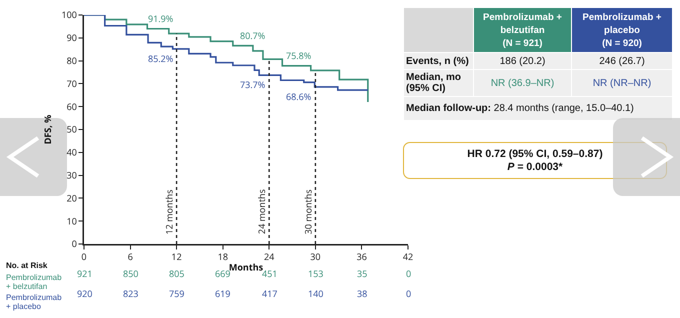  Describe the element at coordinates (622, 61) in the screenshot. I see `text: 246 (26.7)` at that location.